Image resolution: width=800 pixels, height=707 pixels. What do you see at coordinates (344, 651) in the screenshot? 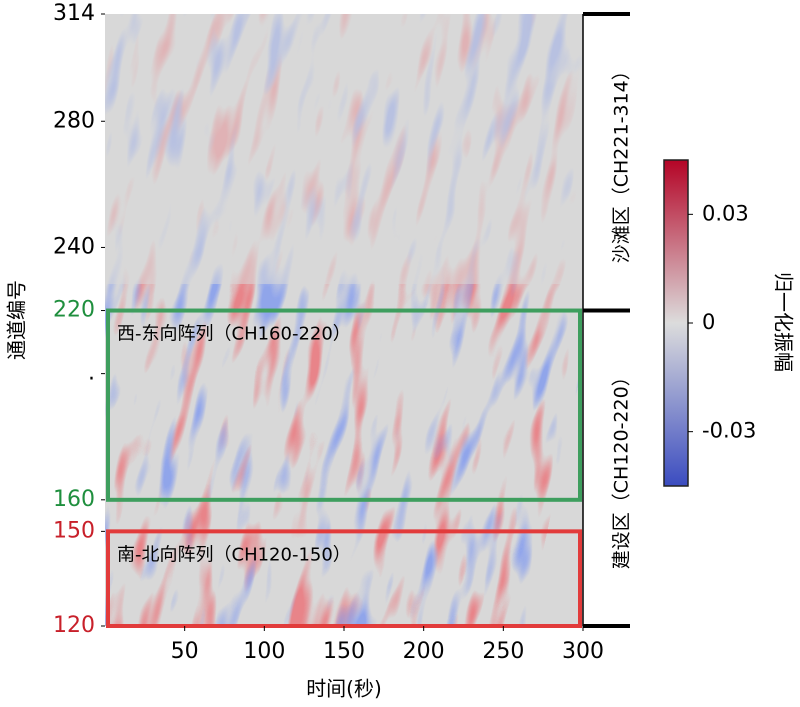
I see `x-tick-label: 150` at bounding box center [344, 651].